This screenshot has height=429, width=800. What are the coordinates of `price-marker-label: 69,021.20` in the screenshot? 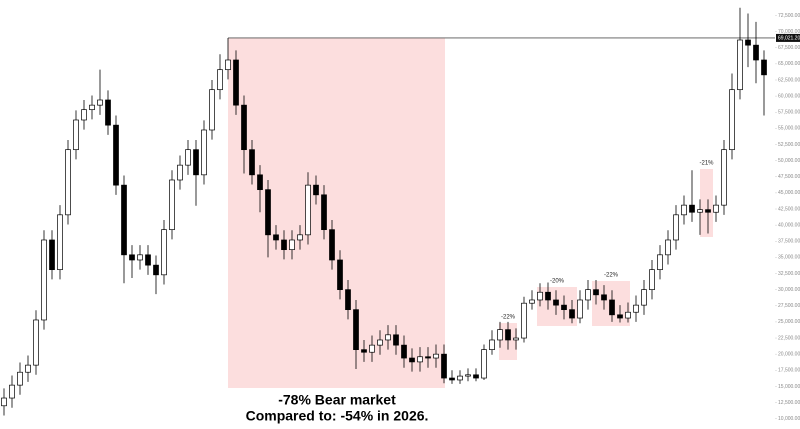 It's located at (789, 38).